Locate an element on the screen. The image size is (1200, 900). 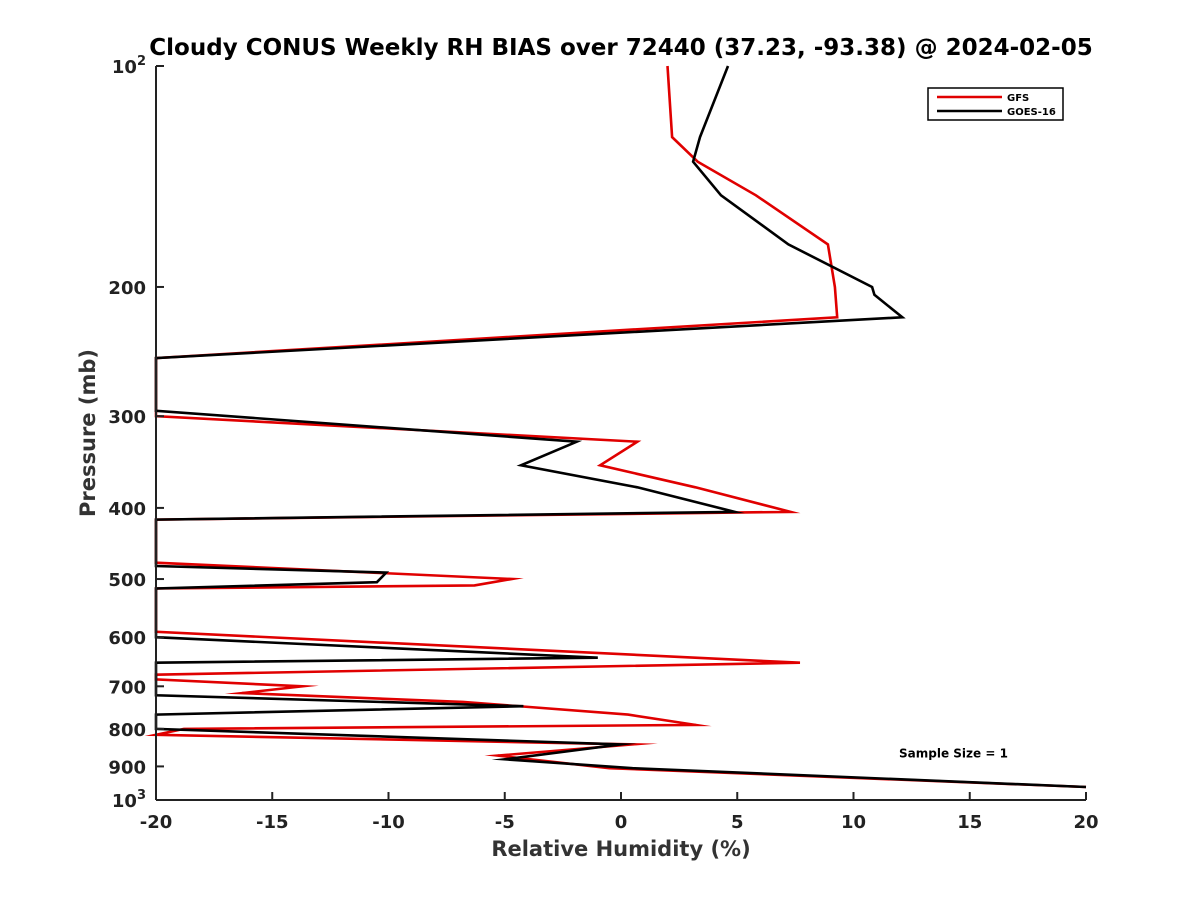
y-tick-label: 500 is located at coordinates (127, 580).